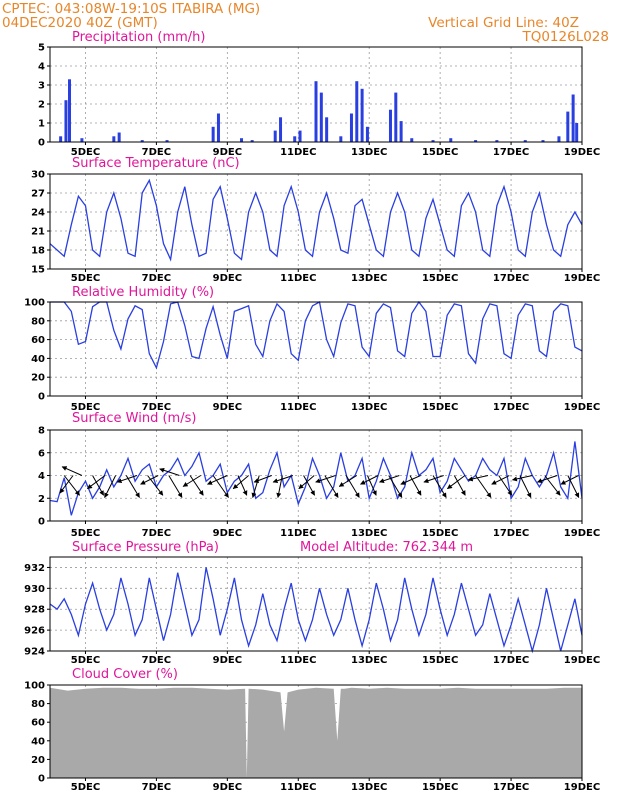 This screenshot has height=800, width=618. What do you see at coordinates (316, 731) in the screenshot?
I see `cloud-frame` at bounding box center [316, 731].